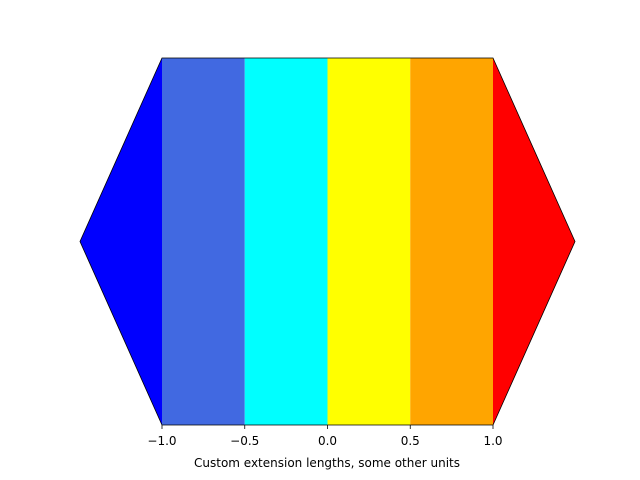  I want to click on x-tick-label: 1.0, so click(492, 441).